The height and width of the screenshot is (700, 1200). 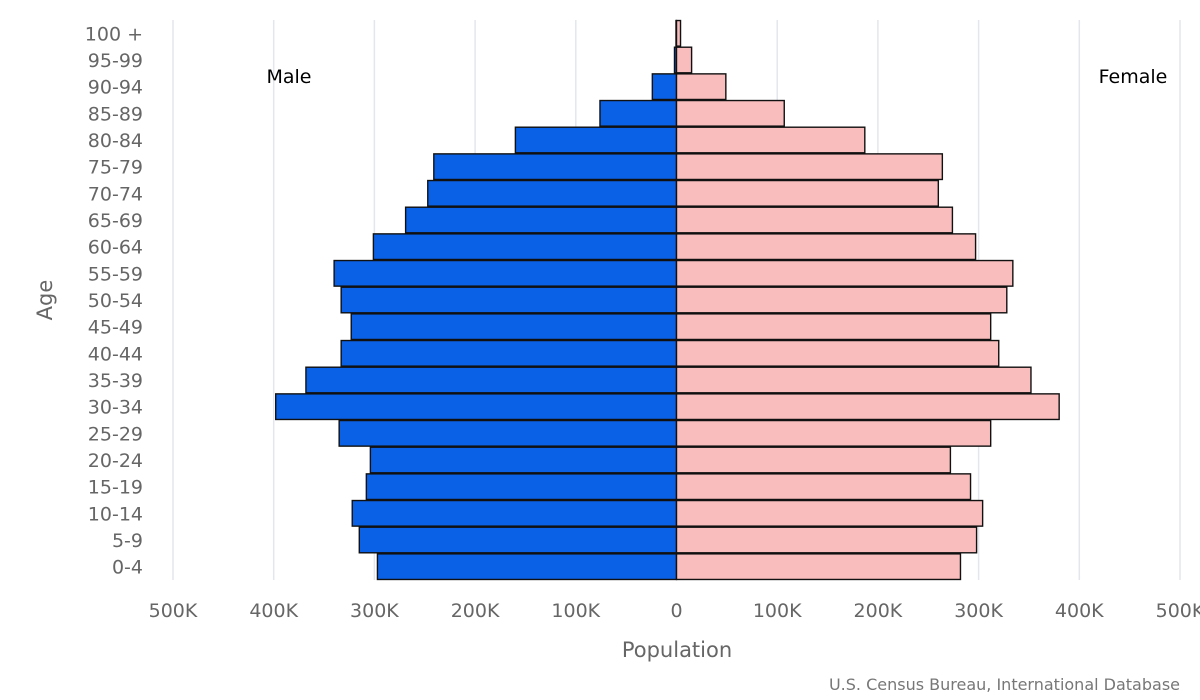 What do you see at coordinates (115, 88) in the screenshot?
I see `y-tick-label: 90-94` at bounding box center [115, 88].